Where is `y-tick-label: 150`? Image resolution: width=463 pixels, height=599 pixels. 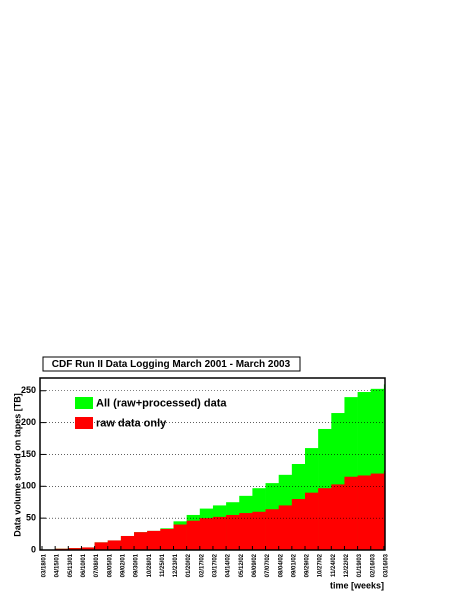 y-tick-label: 150 is located at coordinates (28, 454).